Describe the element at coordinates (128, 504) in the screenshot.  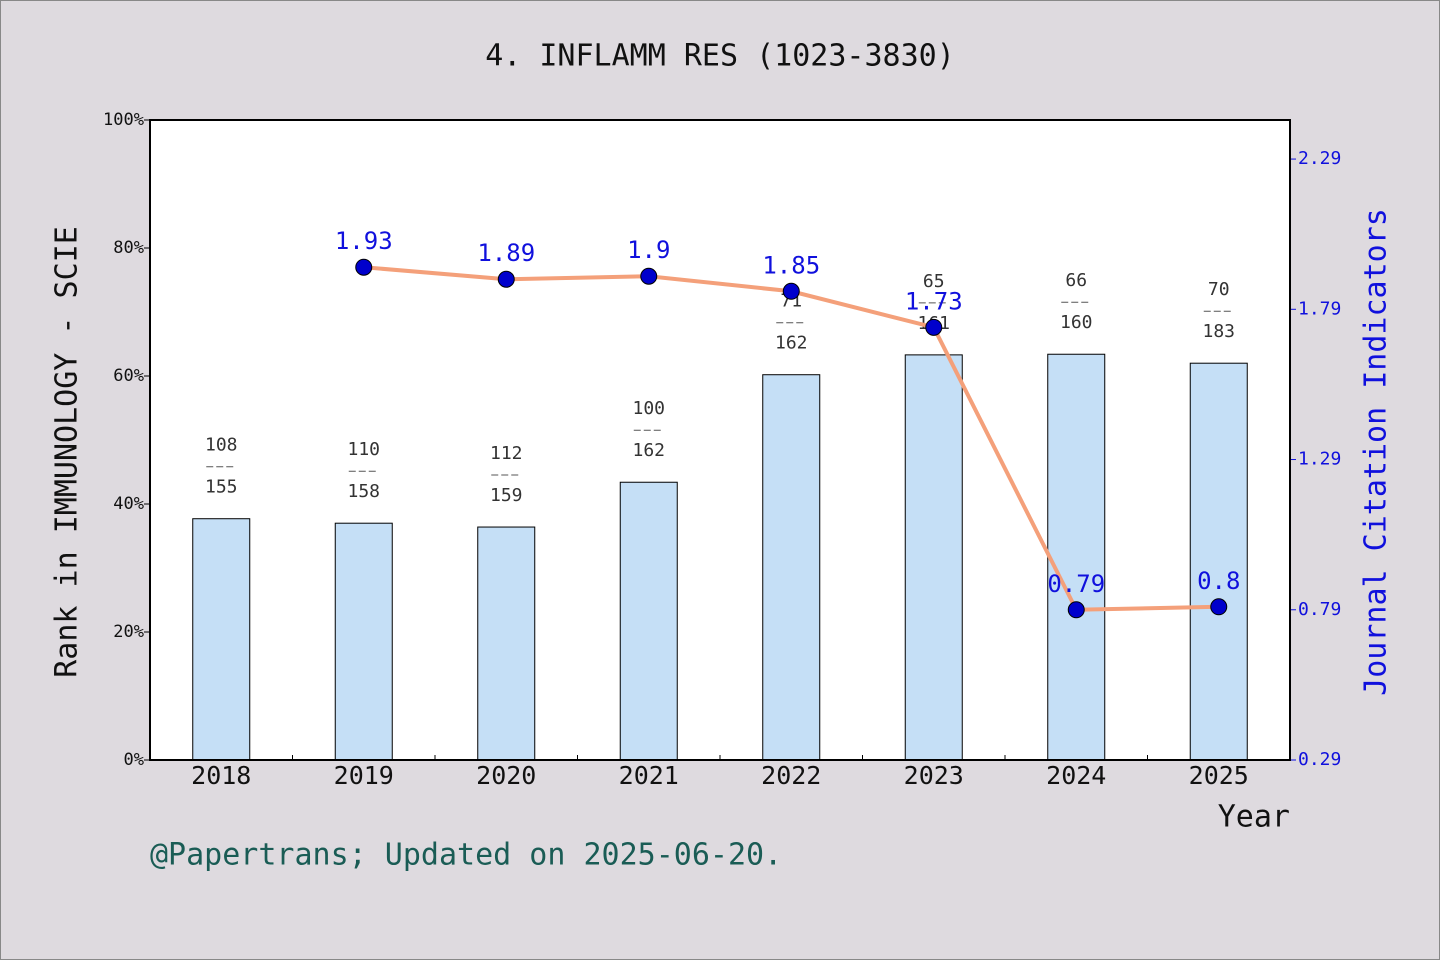
I see `y-tick-label: 40%` at that location.